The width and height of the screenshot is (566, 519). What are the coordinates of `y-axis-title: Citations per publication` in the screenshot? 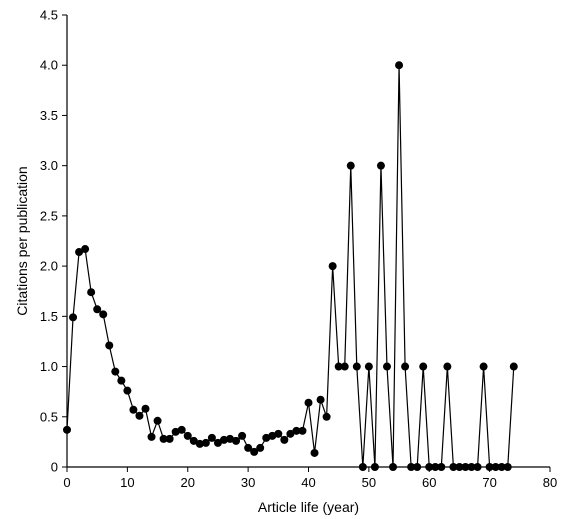 It's located at (22, 240).